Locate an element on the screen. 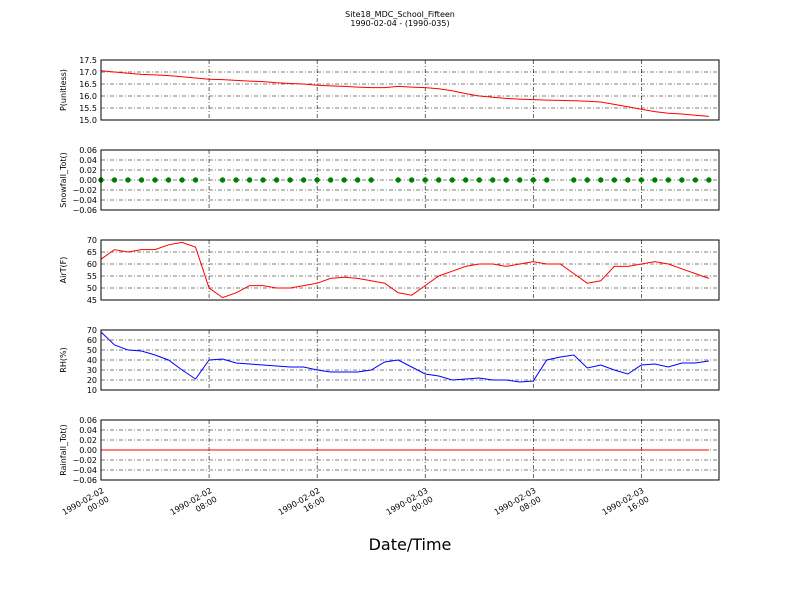 This screenshot has width=800, height=600. y-tick-label: 30 is located at coordinates (92, 370).